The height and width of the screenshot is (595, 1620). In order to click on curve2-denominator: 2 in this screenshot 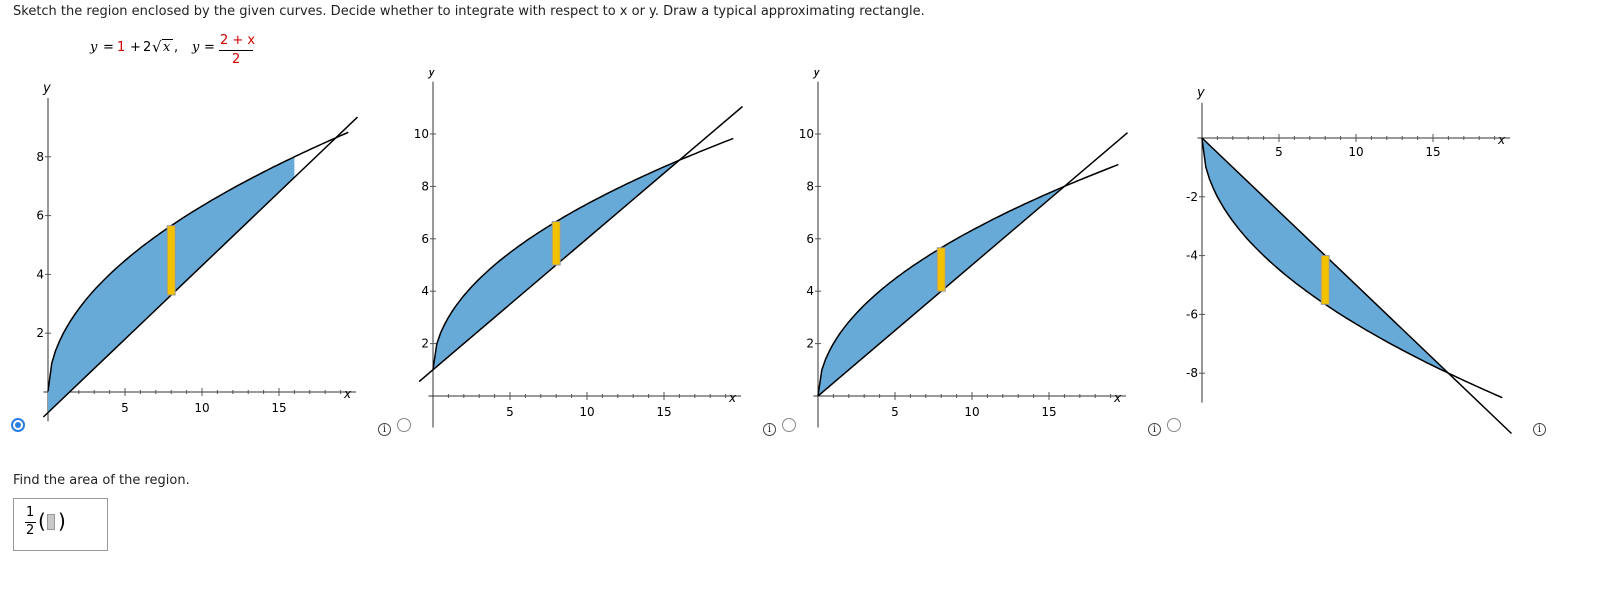, I will do `click(236, 59)`.